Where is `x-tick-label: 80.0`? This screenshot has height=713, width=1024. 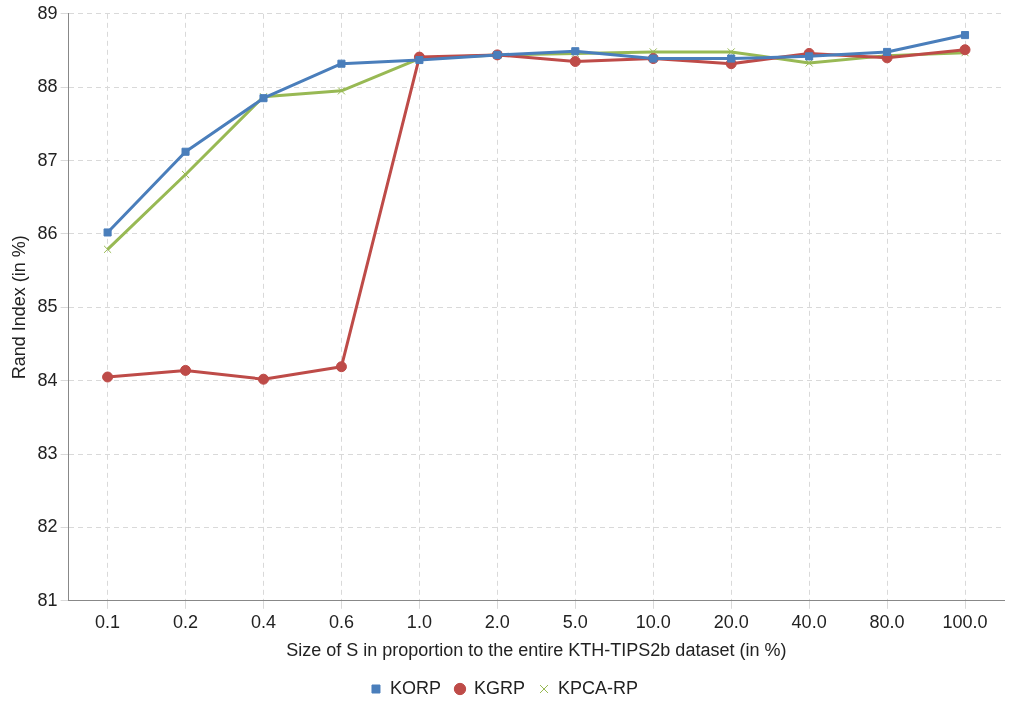
x-tick-label: 80.0 is located at coordinates (887, 621).